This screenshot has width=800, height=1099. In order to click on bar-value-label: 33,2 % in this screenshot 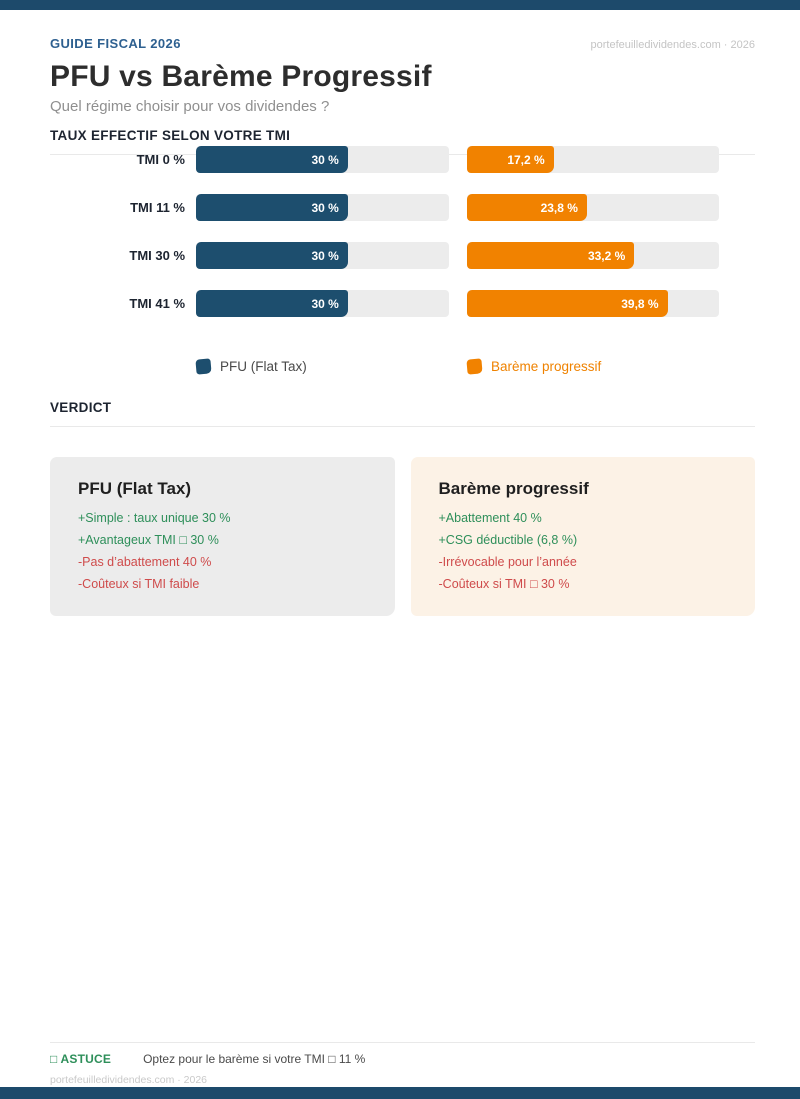, I will do `click(606, 255)`.